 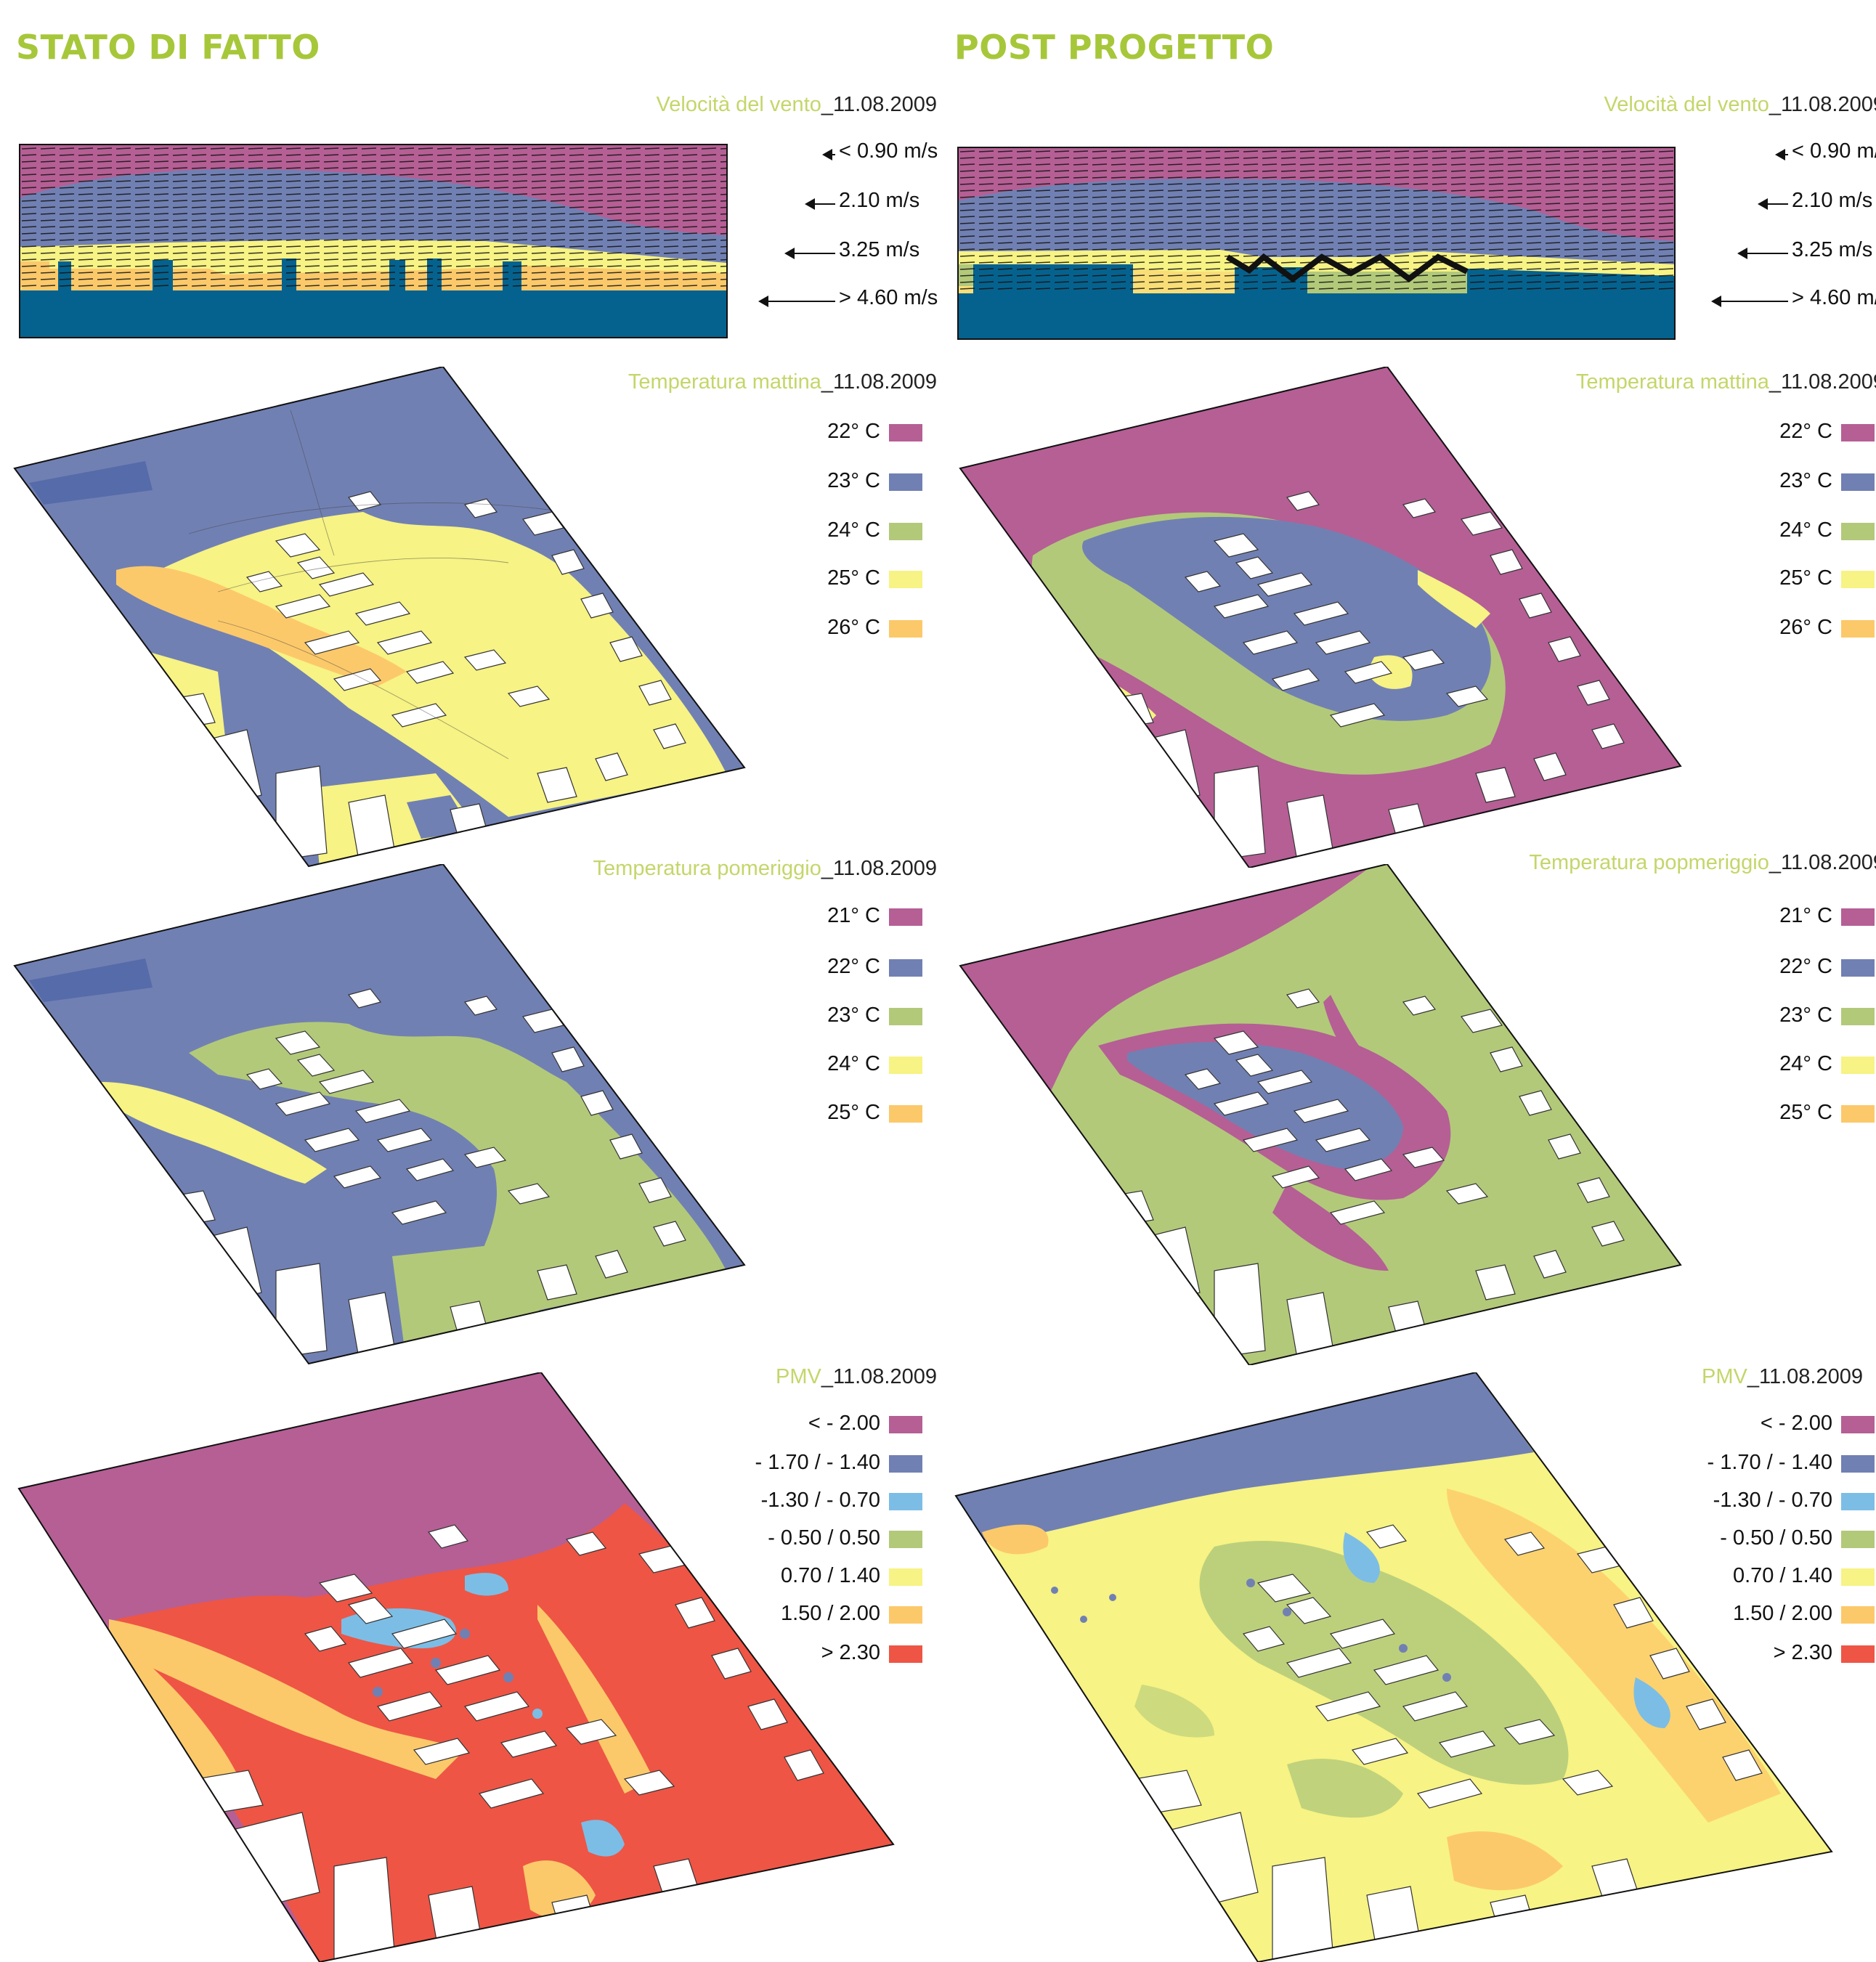 What do you see at coordinates (1320, 617) in the screenshot?
I see `morning-map-graphic` at bounding box center [1320, 617].